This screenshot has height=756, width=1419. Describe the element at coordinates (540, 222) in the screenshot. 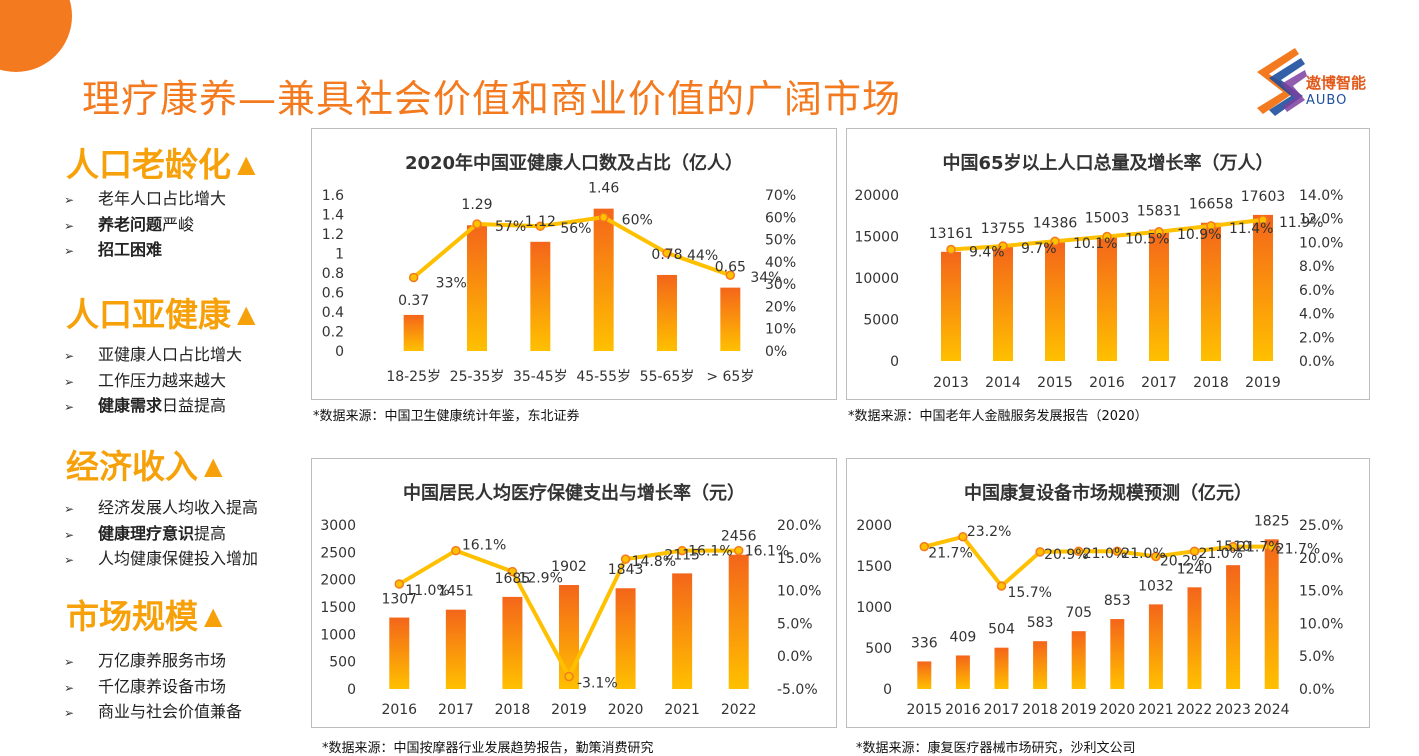

I see `bar-data-label: 1.12` at that location.